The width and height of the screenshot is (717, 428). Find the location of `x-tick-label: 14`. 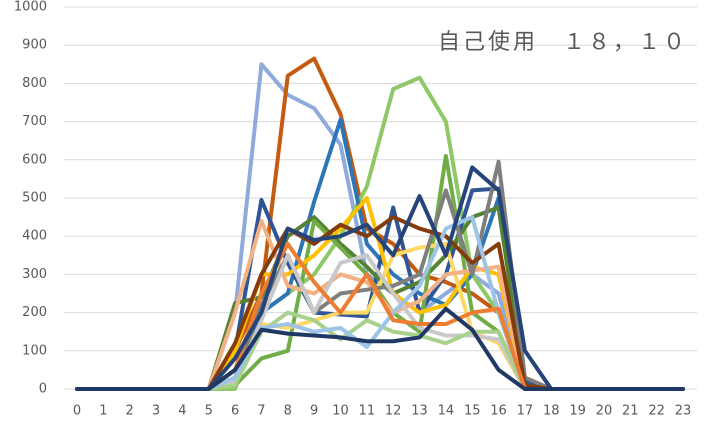

x-tick-label: 14 is located at coordinates (446, 411).